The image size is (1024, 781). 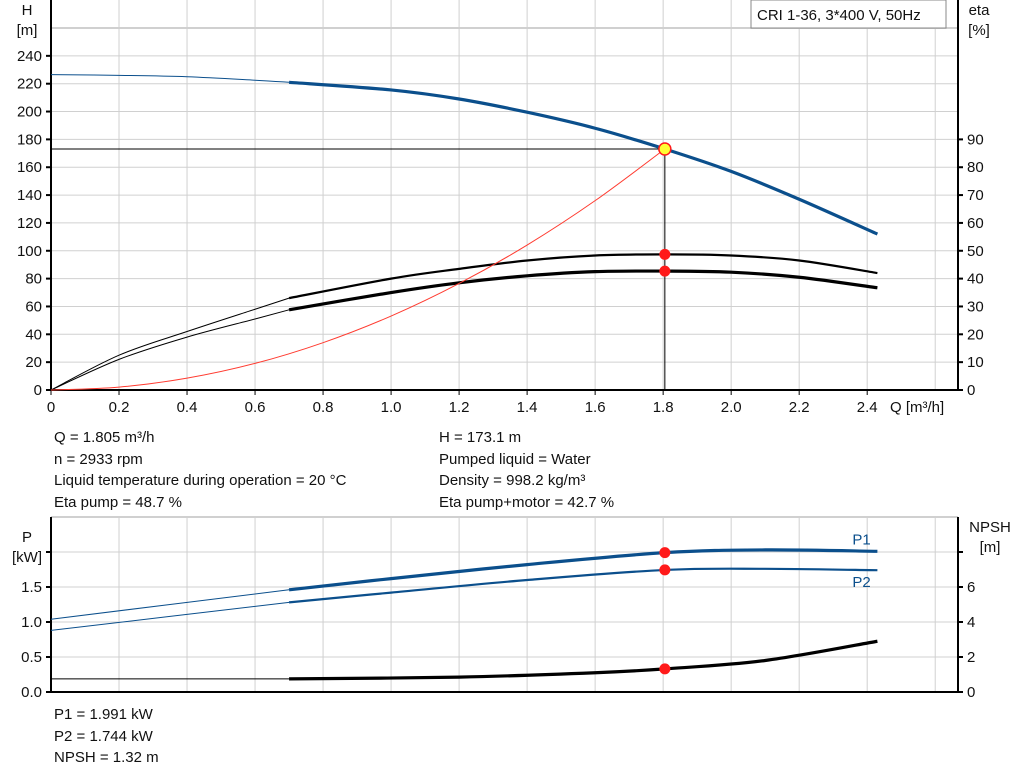 I want to click on P2-curve, so click(x=583, y=585).